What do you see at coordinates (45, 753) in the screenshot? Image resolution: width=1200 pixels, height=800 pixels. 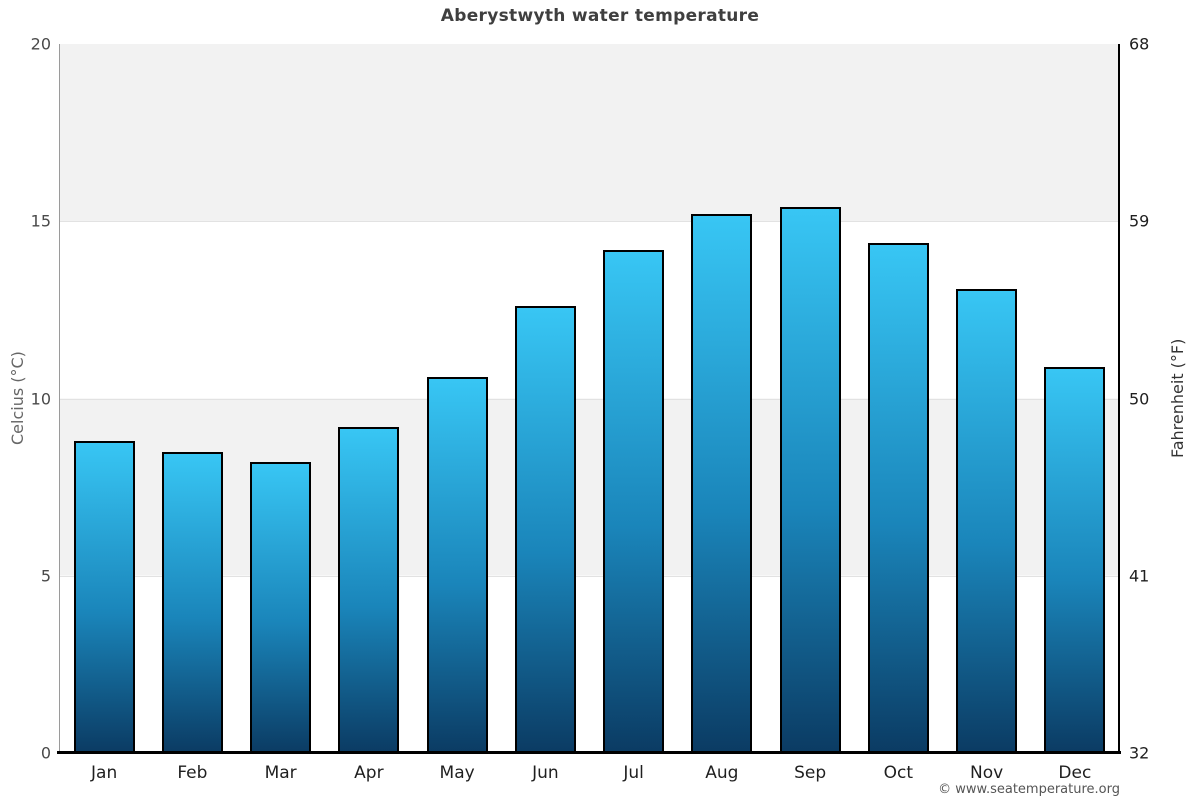 I see `y-tick-left-0: 0` at bounding box center [45, 753].